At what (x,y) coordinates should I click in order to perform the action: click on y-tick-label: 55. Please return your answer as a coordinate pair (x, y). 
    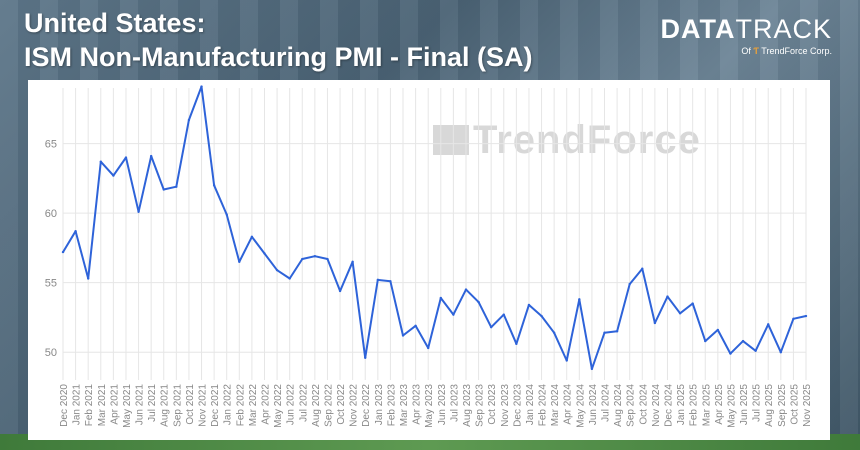
    Looking at the image, I should click on (51, 284).